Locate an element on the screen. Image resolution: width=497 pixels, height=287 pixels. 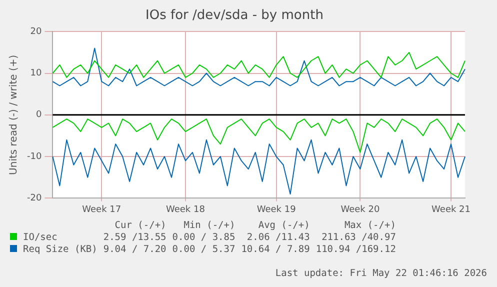
x-tick-label: Week 19 is located at coordinates (276, 209).